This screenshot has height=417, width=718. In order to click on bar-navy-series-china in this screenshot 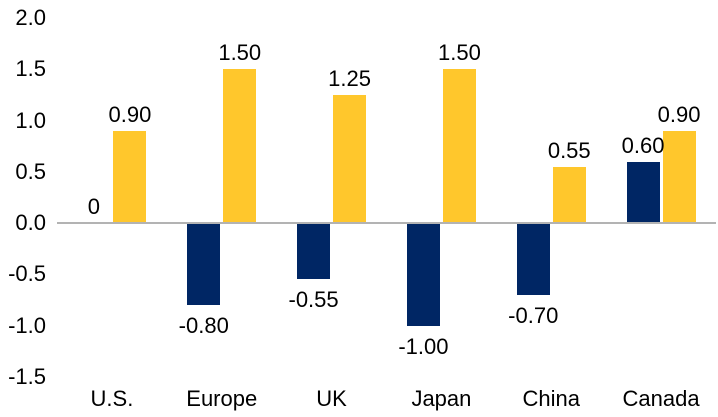, I will do `click(533, 259)`.